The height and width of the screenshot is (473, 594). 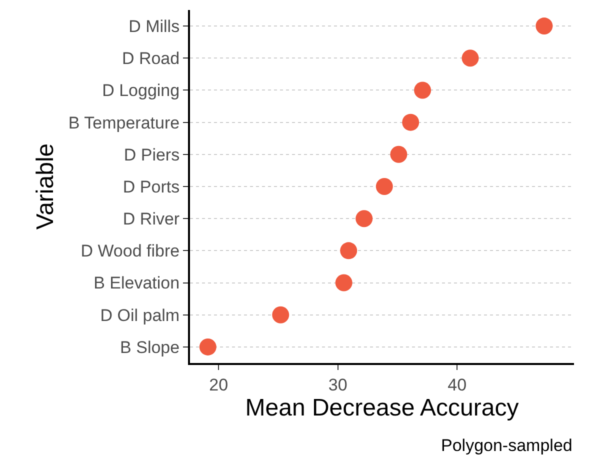 What do you see at coordinates (124, 122) in the screenshot?
I see `y-tick-label: B Temperature` at bounding box center [124, 122].